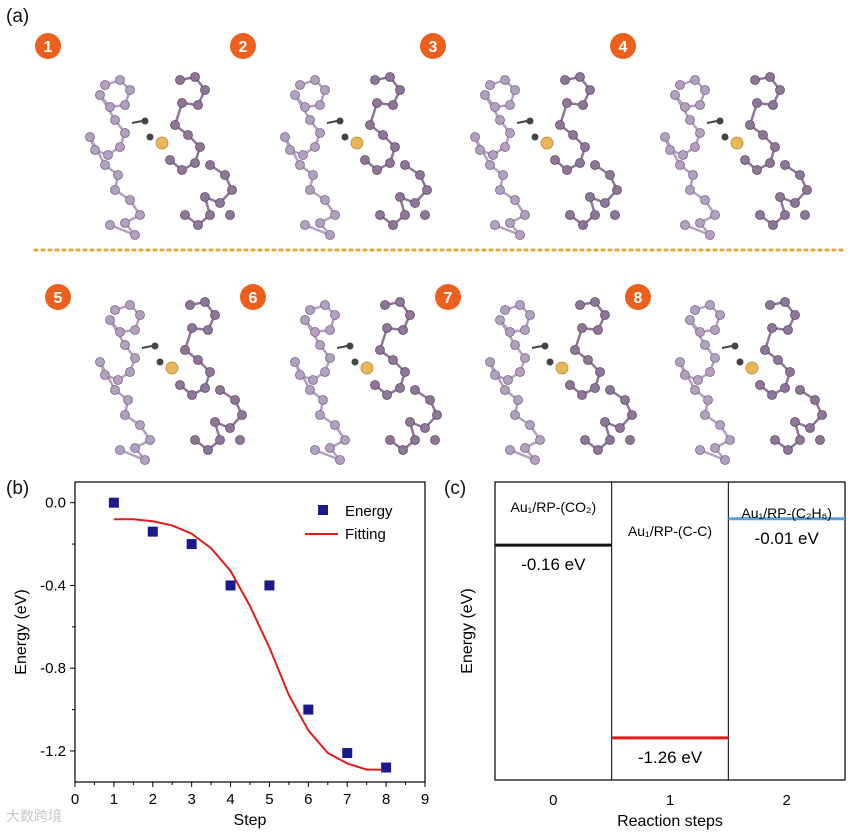  What do you see at coordinates (331, 136) in the screenshot?
I see `structure-step-2: 2` at bounding box center [331, 136].